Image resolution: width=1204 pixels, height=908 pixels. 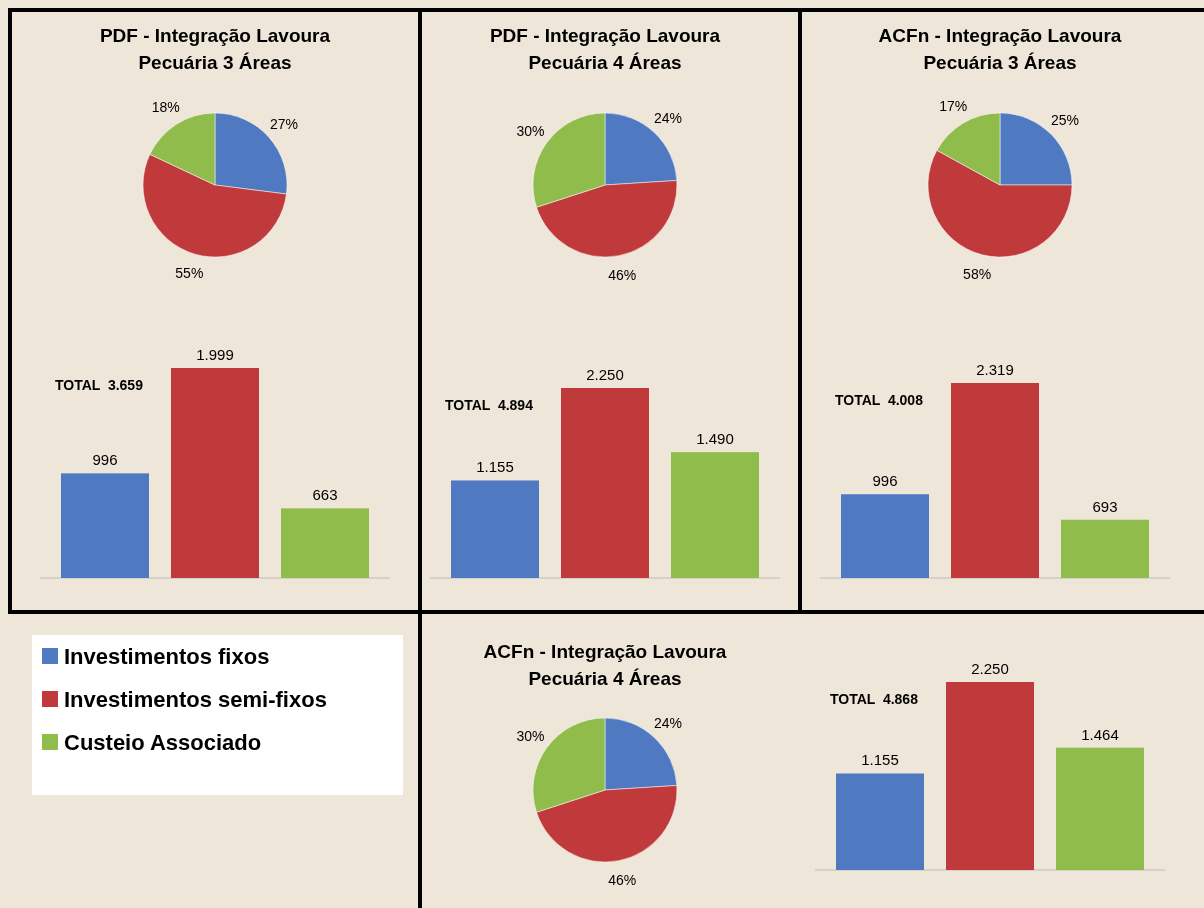 What do you see at coordinates (489, 405) in the screenshot?
I see `annotation: TOTAL 4.894` at bounding box center [489, 405].